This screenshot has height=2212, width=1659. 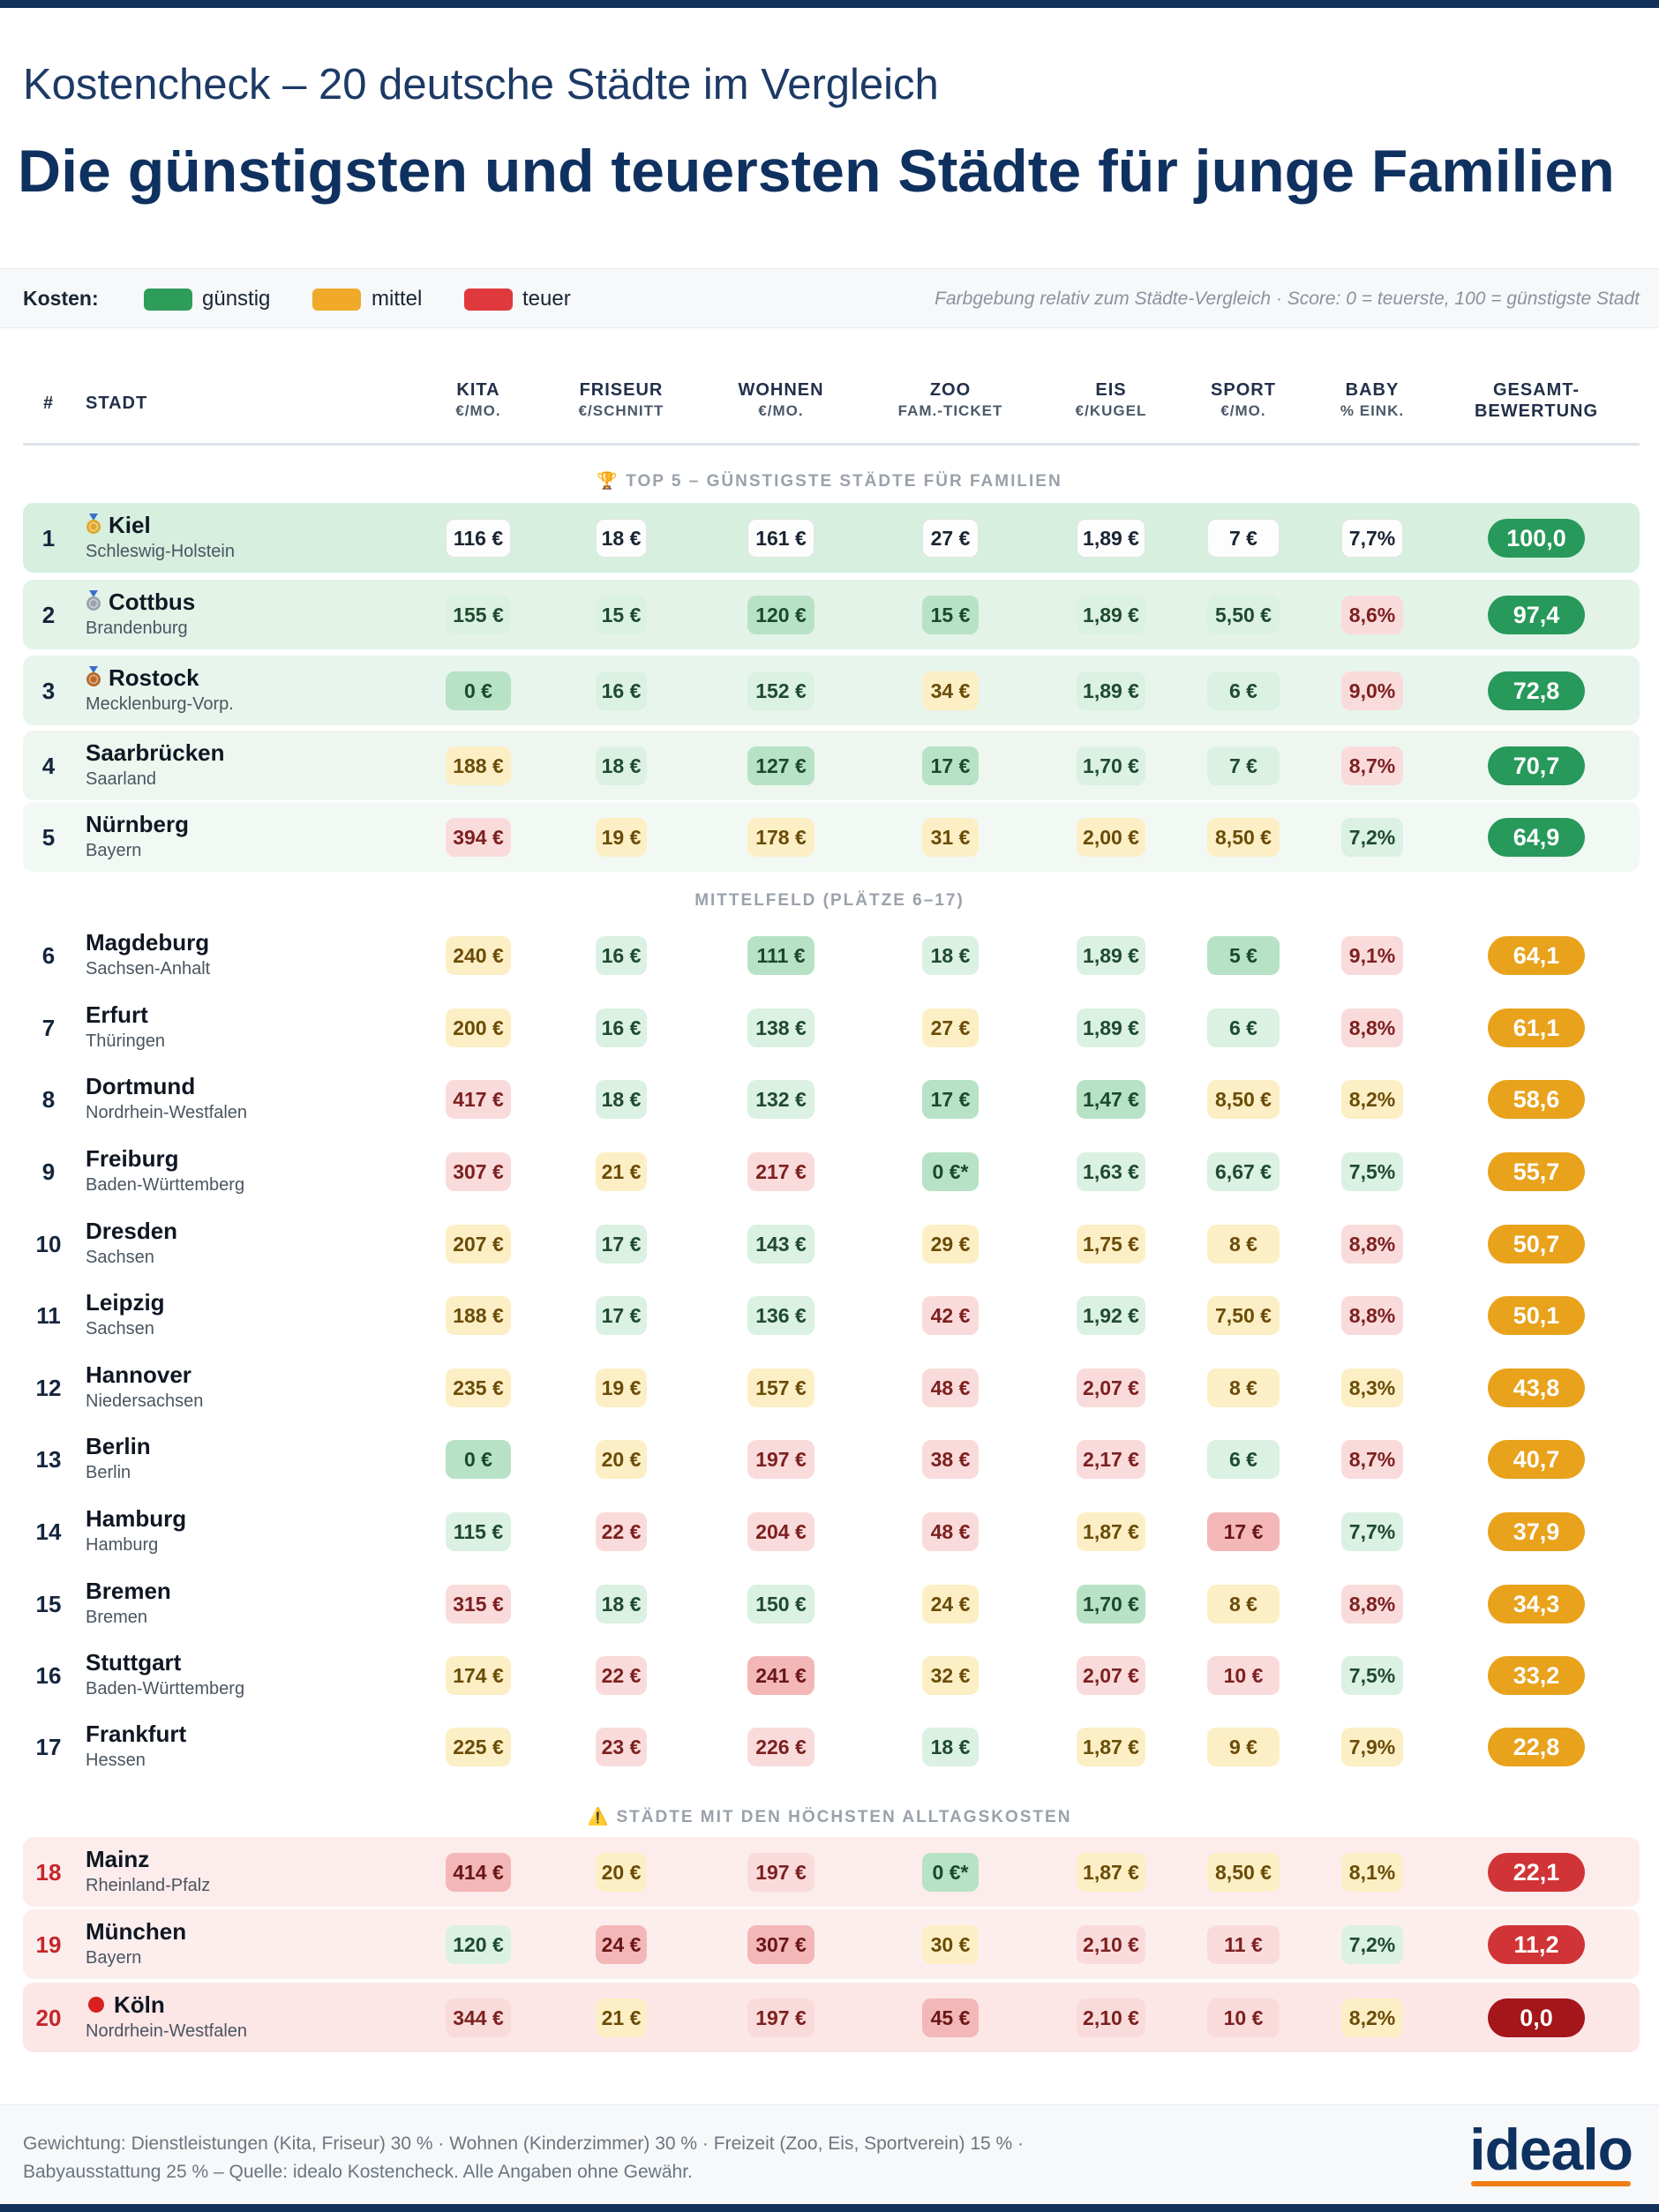 What do you see at coordinates (48, 1460) in the screenshot?
I see `rank-number: 13` at bounding box center [48, 1460].